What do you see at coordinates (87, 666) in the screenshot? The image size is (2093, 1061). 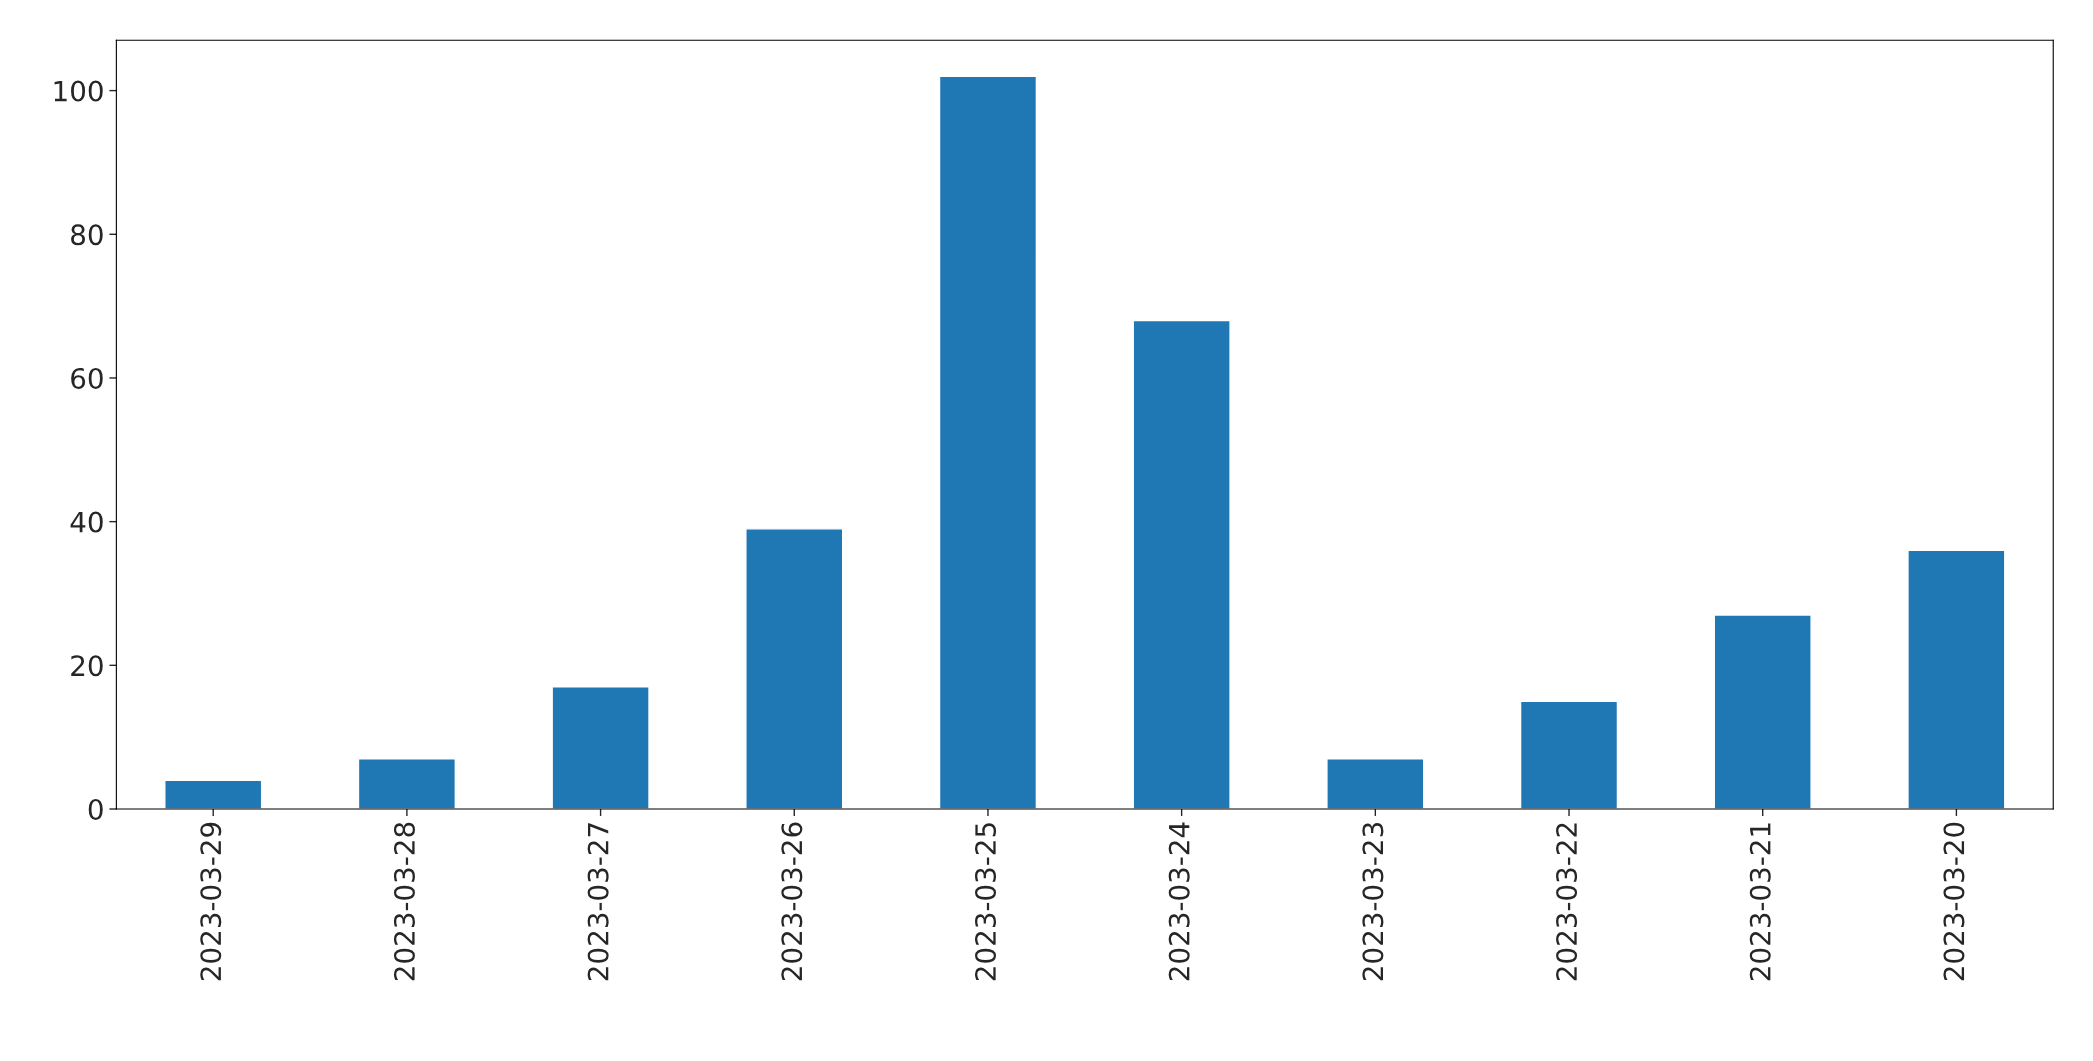 I see `y-tick-label: 20` at bounding box center [87, 666].